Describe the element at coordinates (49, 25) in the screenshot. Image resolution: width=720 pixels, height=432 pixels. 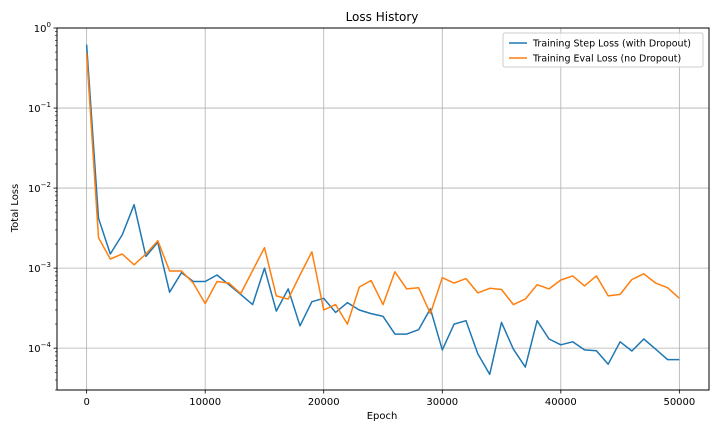
I see `y-tick-label-exponent: 0` at that location.